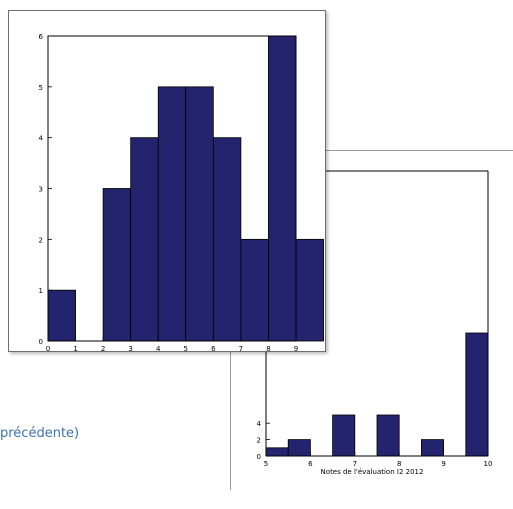 Image resolution: width=513 pixels, height=509 pixels. Describe the element at coordinates (399, 464) in the screenshot. I see `x-tick-label-3: 8` at that location.